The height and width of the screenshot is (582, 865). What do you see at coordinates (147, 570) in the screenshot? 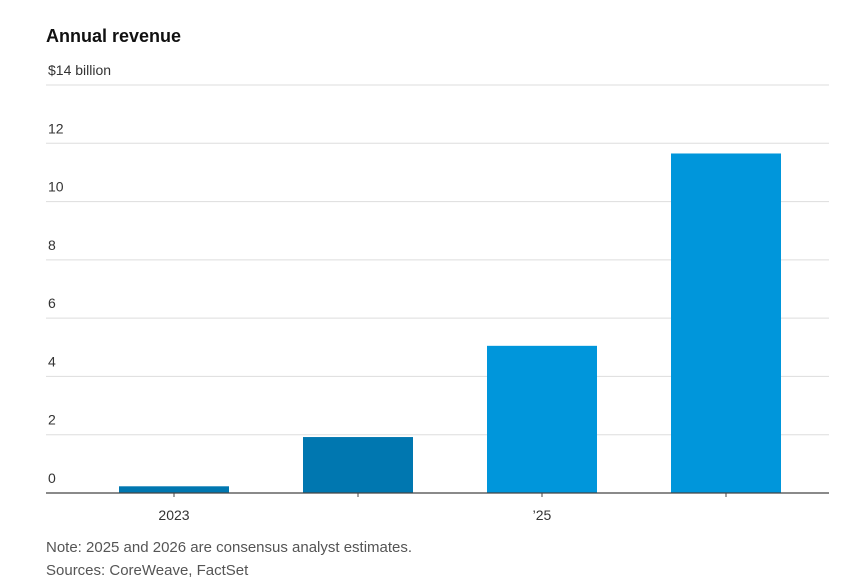
I see `chart-sources: Sources: CoreWeave, FactSet` at bounding box center [147, 570].